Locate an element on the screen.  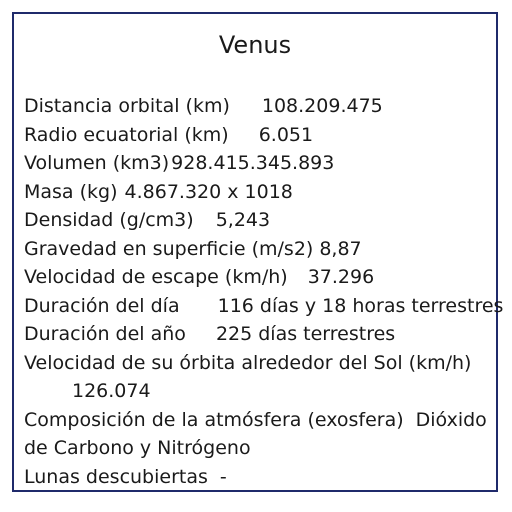
fact-value: 225 días terrestres is located at coordinates (305, 334).